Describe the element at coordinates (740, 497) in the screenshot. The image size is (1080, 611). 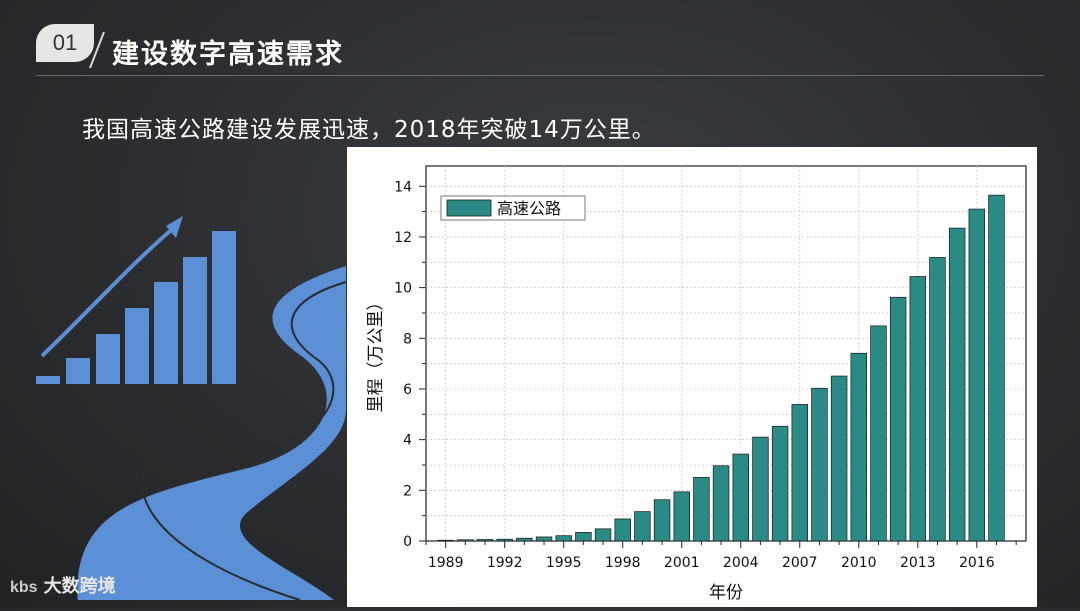
I see `bar-2004` at that location.